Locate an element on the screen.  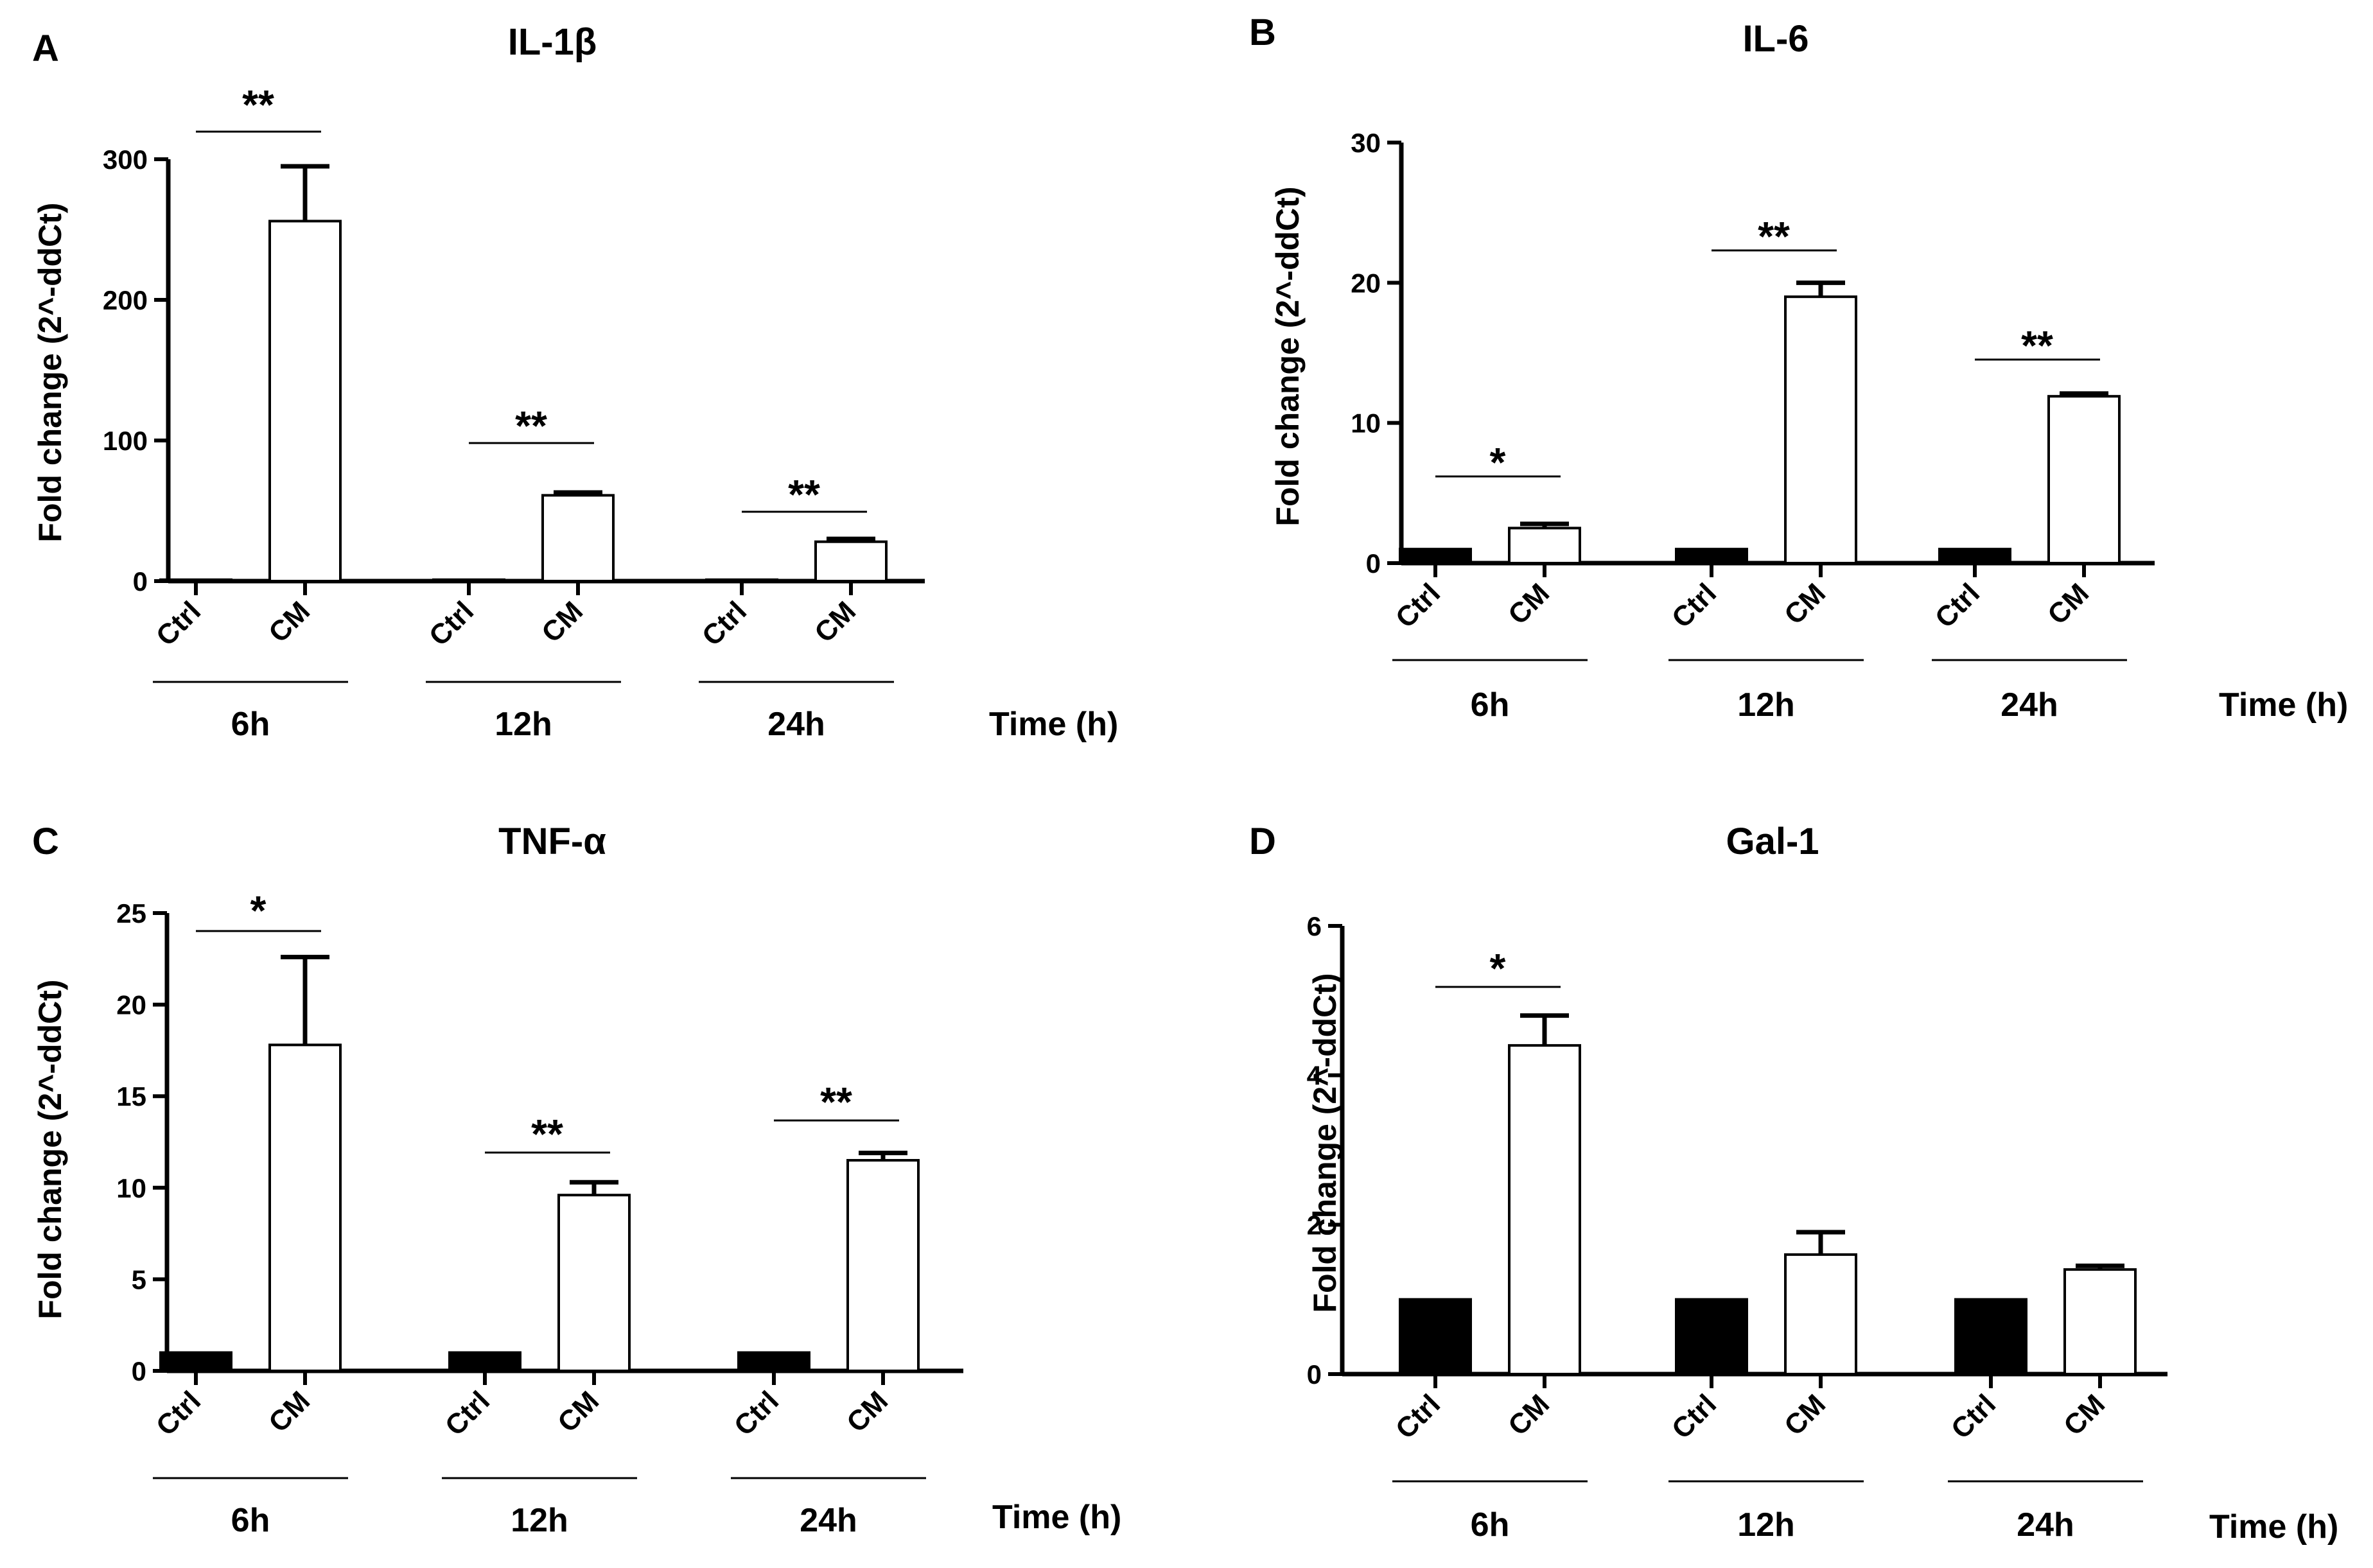
chart-title: Gal-1 is located at coordinates (1772, 841).